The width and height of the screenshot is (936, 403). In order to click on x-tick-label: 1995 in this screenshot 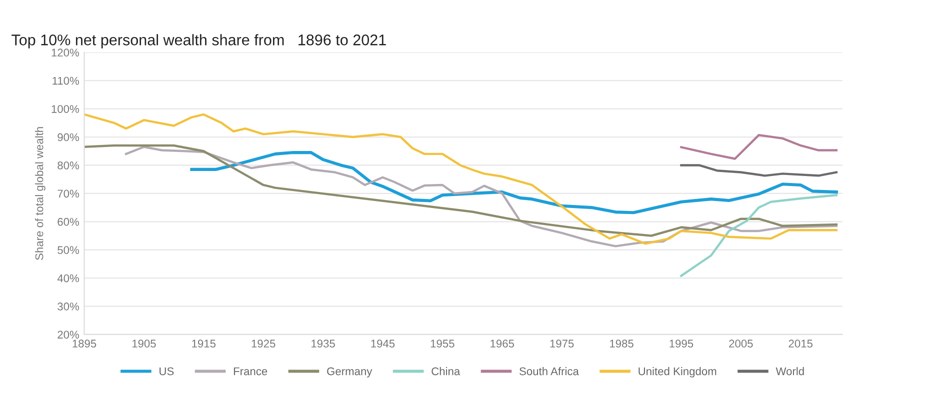, I will do `click(682, 344)`.